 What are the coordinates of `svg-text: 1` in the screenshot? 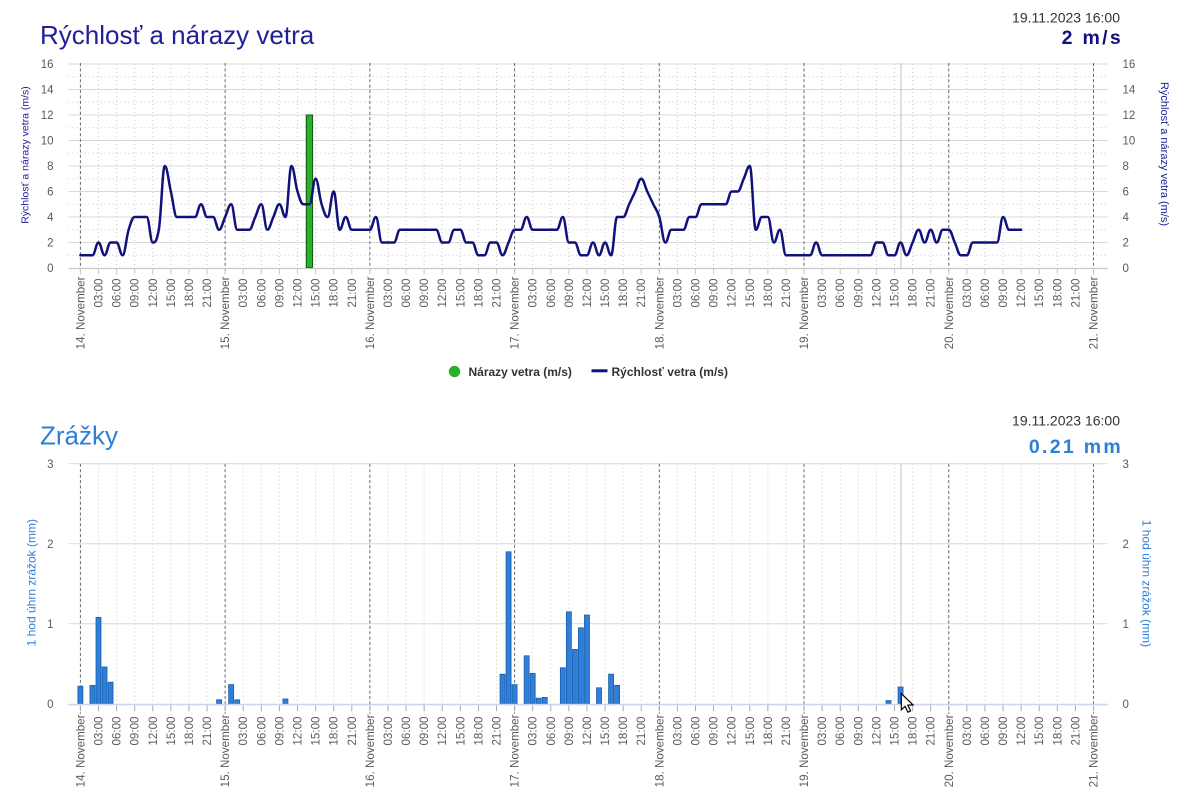 It's located at (50, 625).